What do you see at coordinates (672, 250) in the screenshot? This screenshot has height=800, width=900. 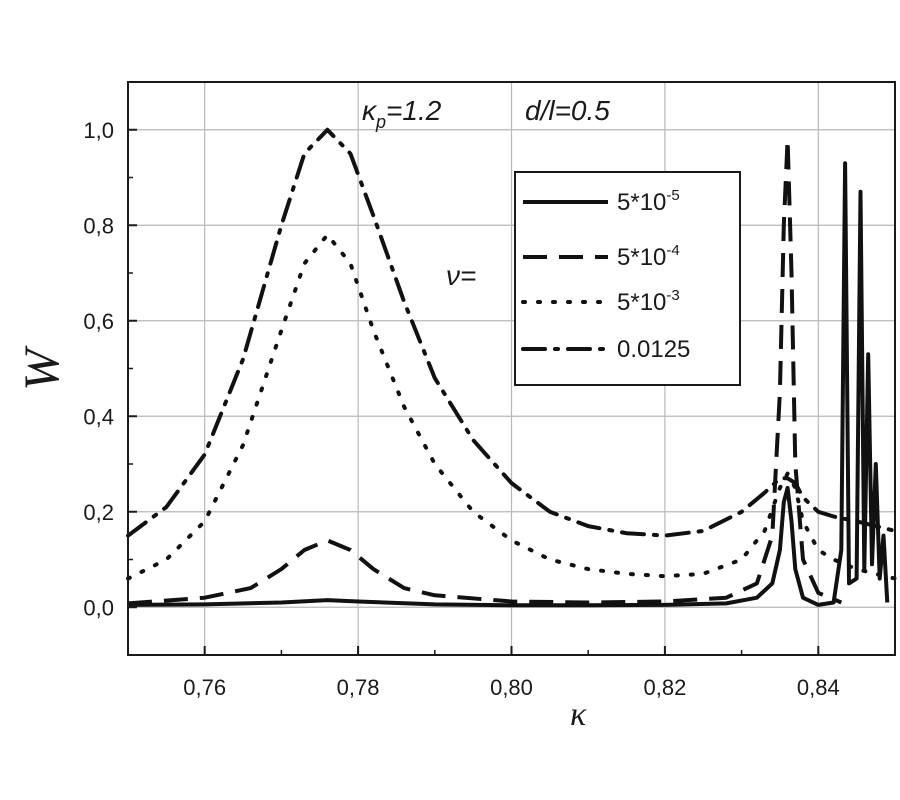 I see `legend-label-exponent: -4` at bounding box center [672, 250].